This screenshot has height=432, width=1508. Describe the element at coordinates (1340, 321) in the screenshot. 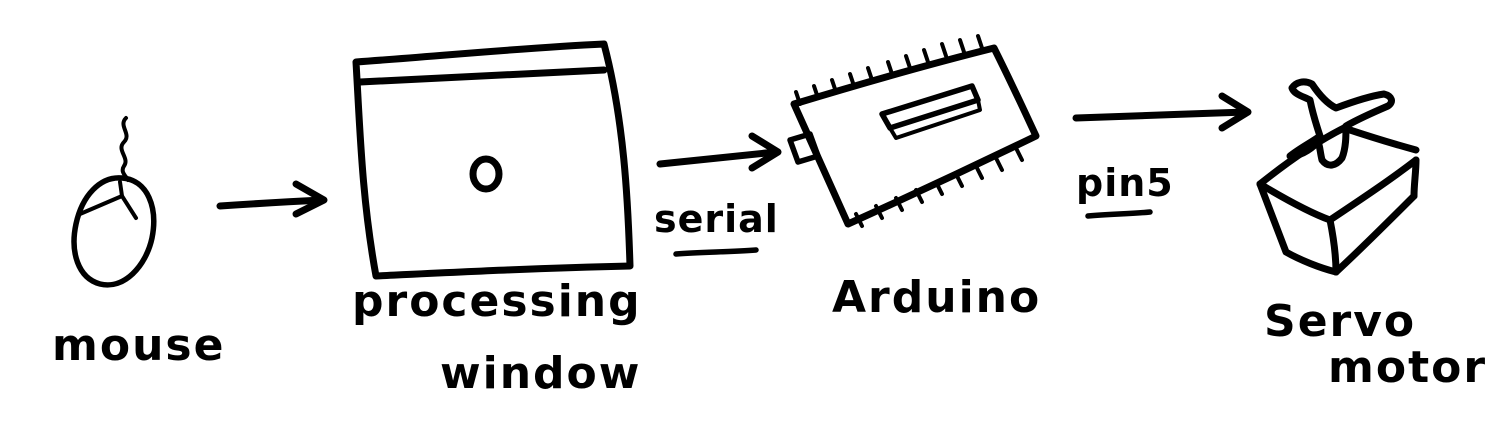

I see `servo-label-line1: Servo` at that location.